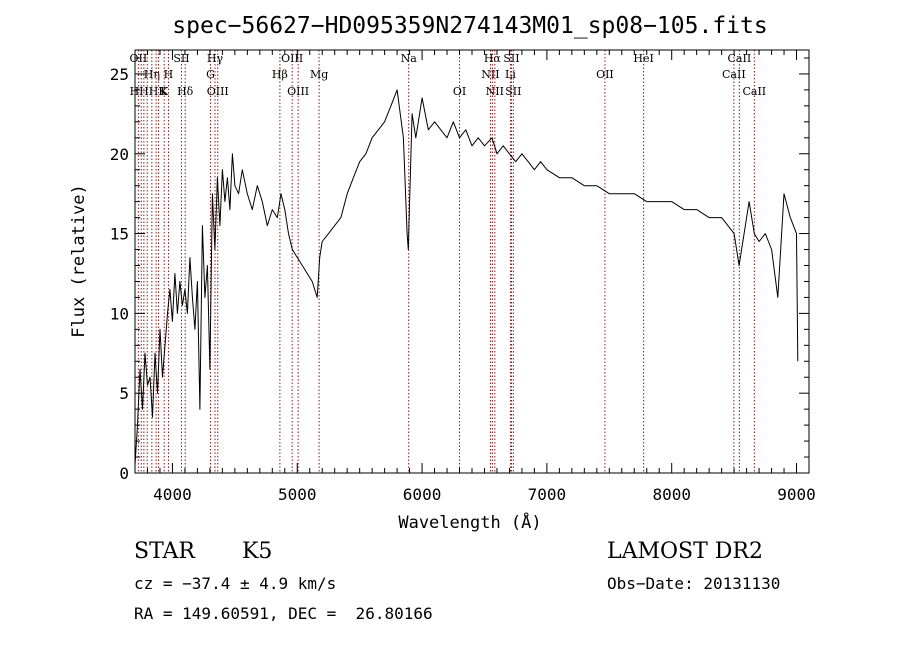  I want to click on survey-name: LAMOST DR2, so click(685, 551).